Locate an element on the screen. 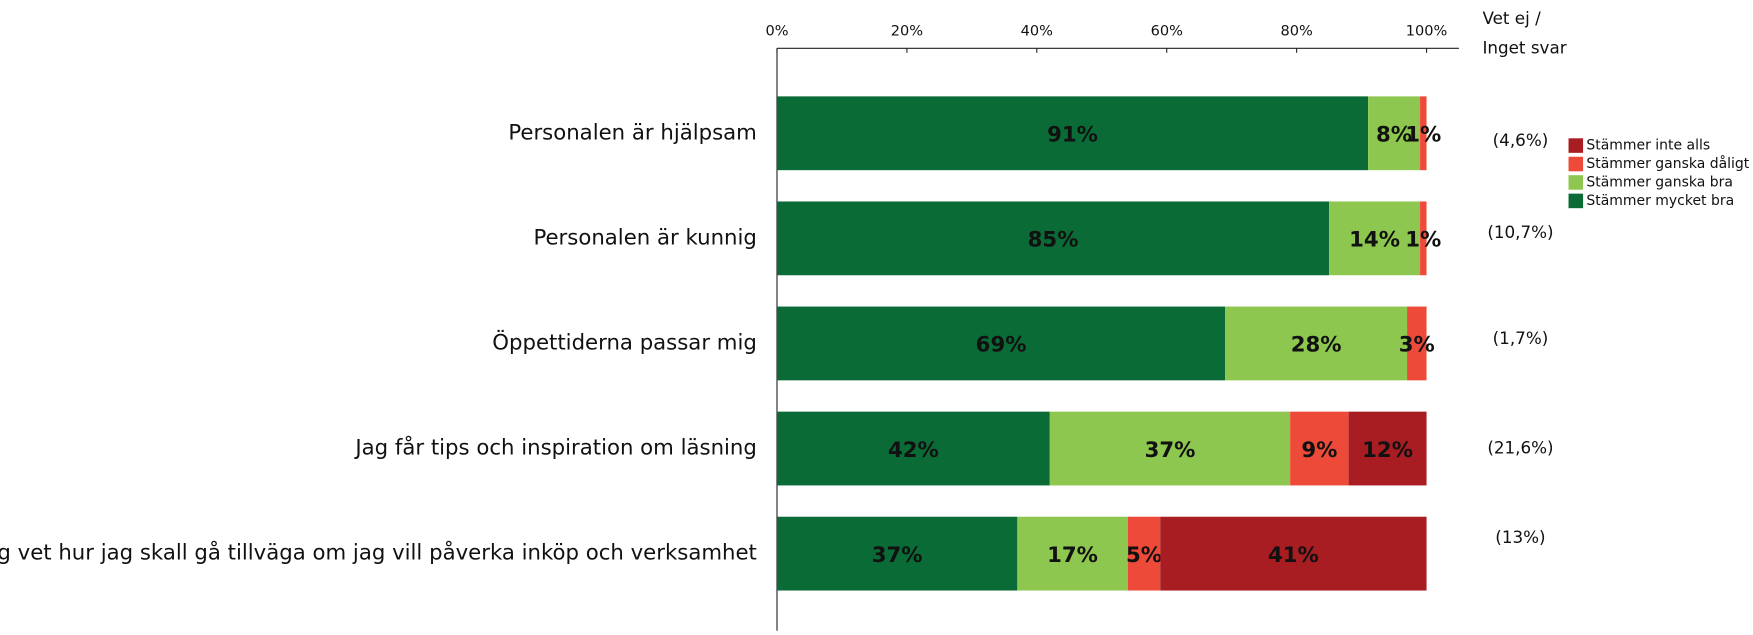  legend-label: Stämmer mycket bra is located at coordinates (1660, 201).